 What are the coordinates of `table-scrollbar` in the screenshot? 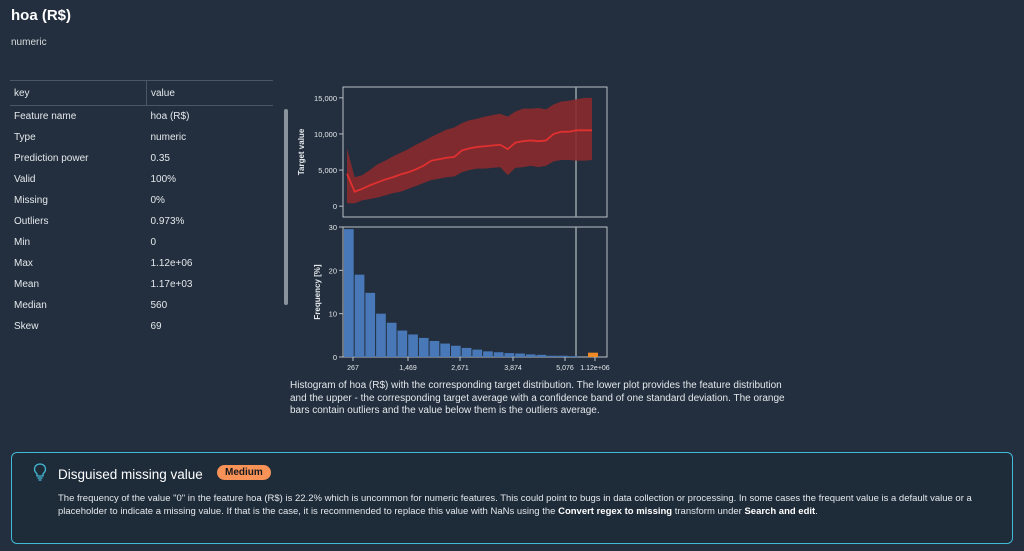 It's located at (286, 207).